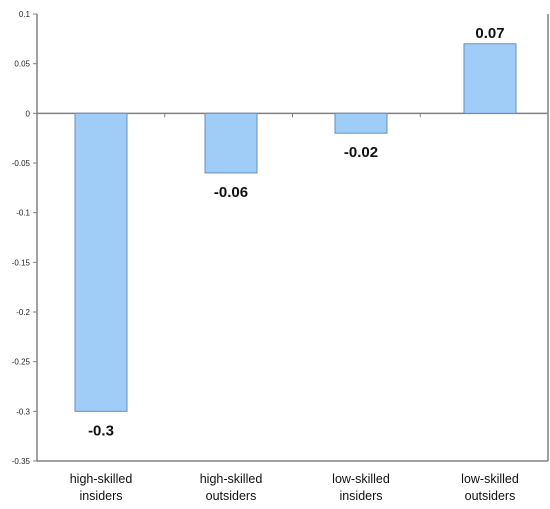 This screenshot has width=550, height=509. Describe the element at coordinates (23, 312) in the screenshot. I see `y-tick-label: -0.2` at that location.